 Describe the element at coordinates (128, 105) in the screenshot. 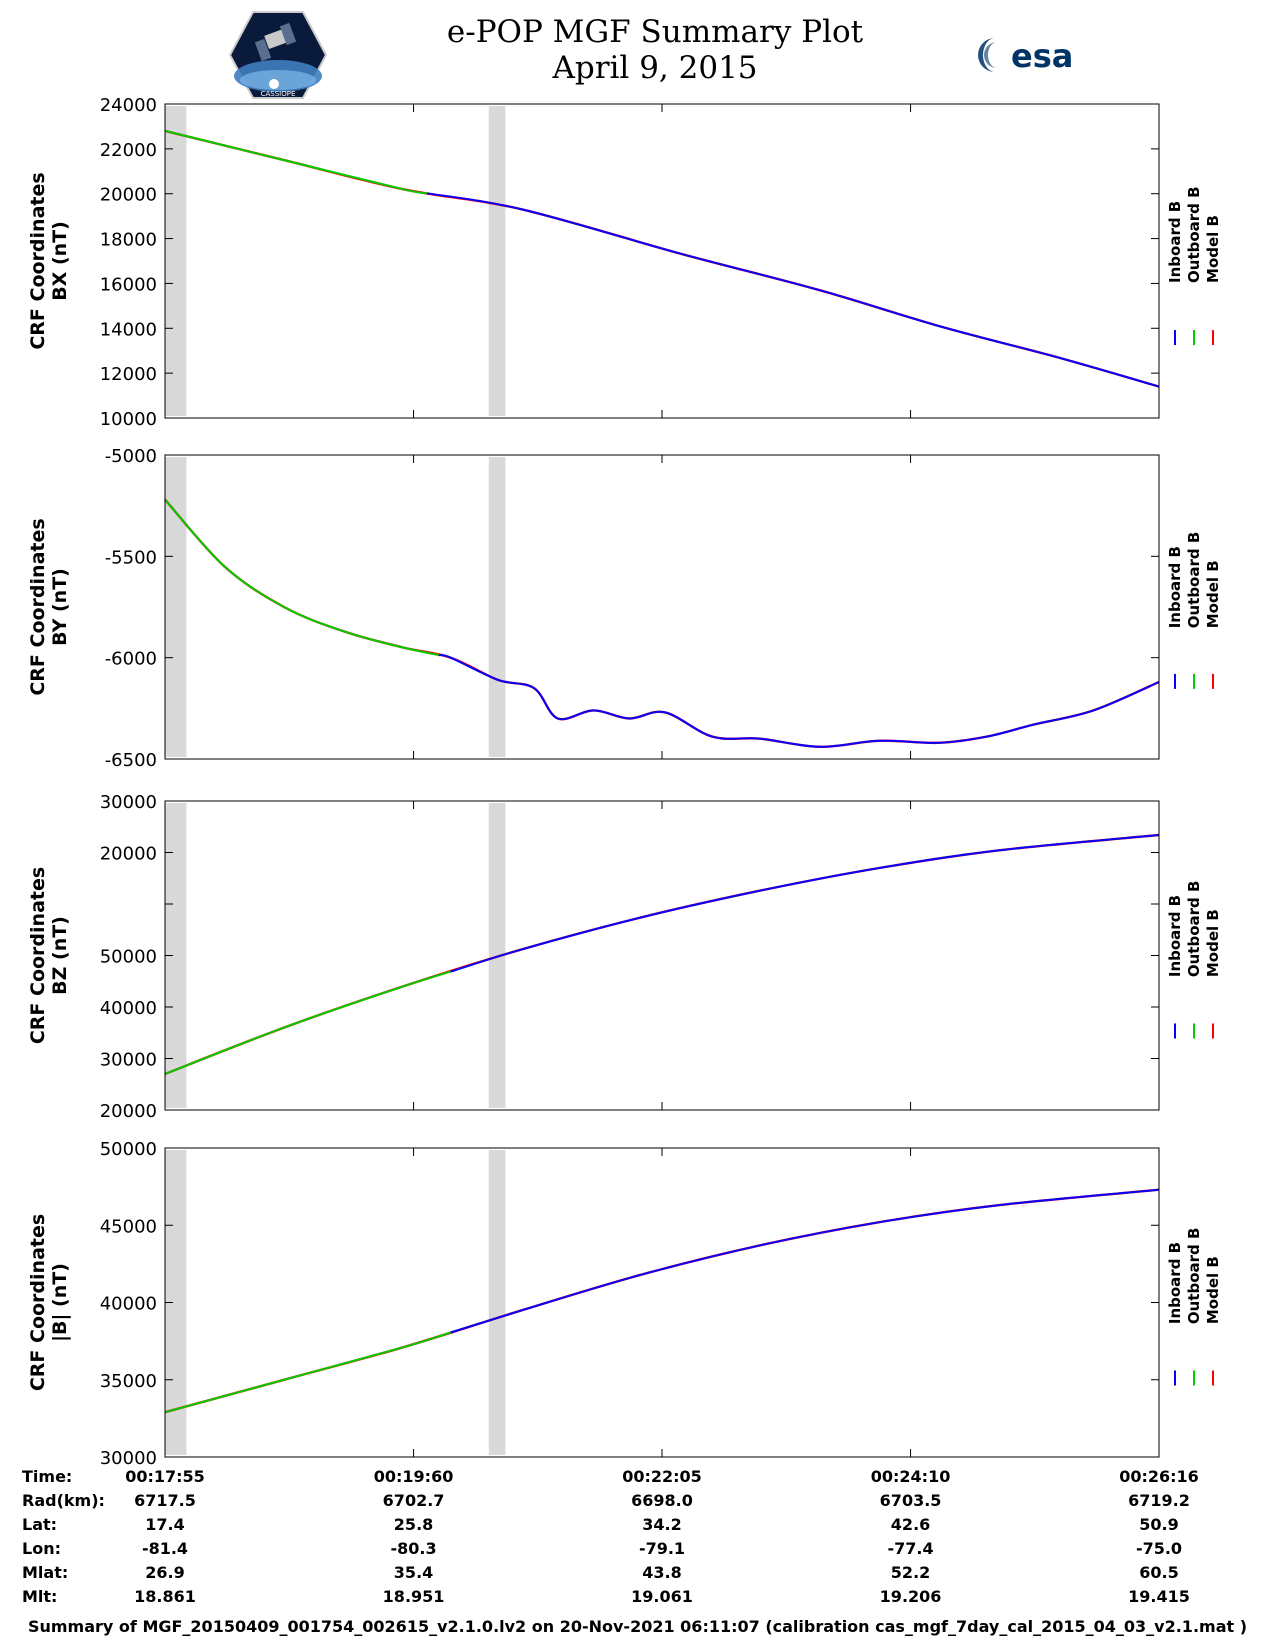

I see `y-tick-label: 24000` at that location.